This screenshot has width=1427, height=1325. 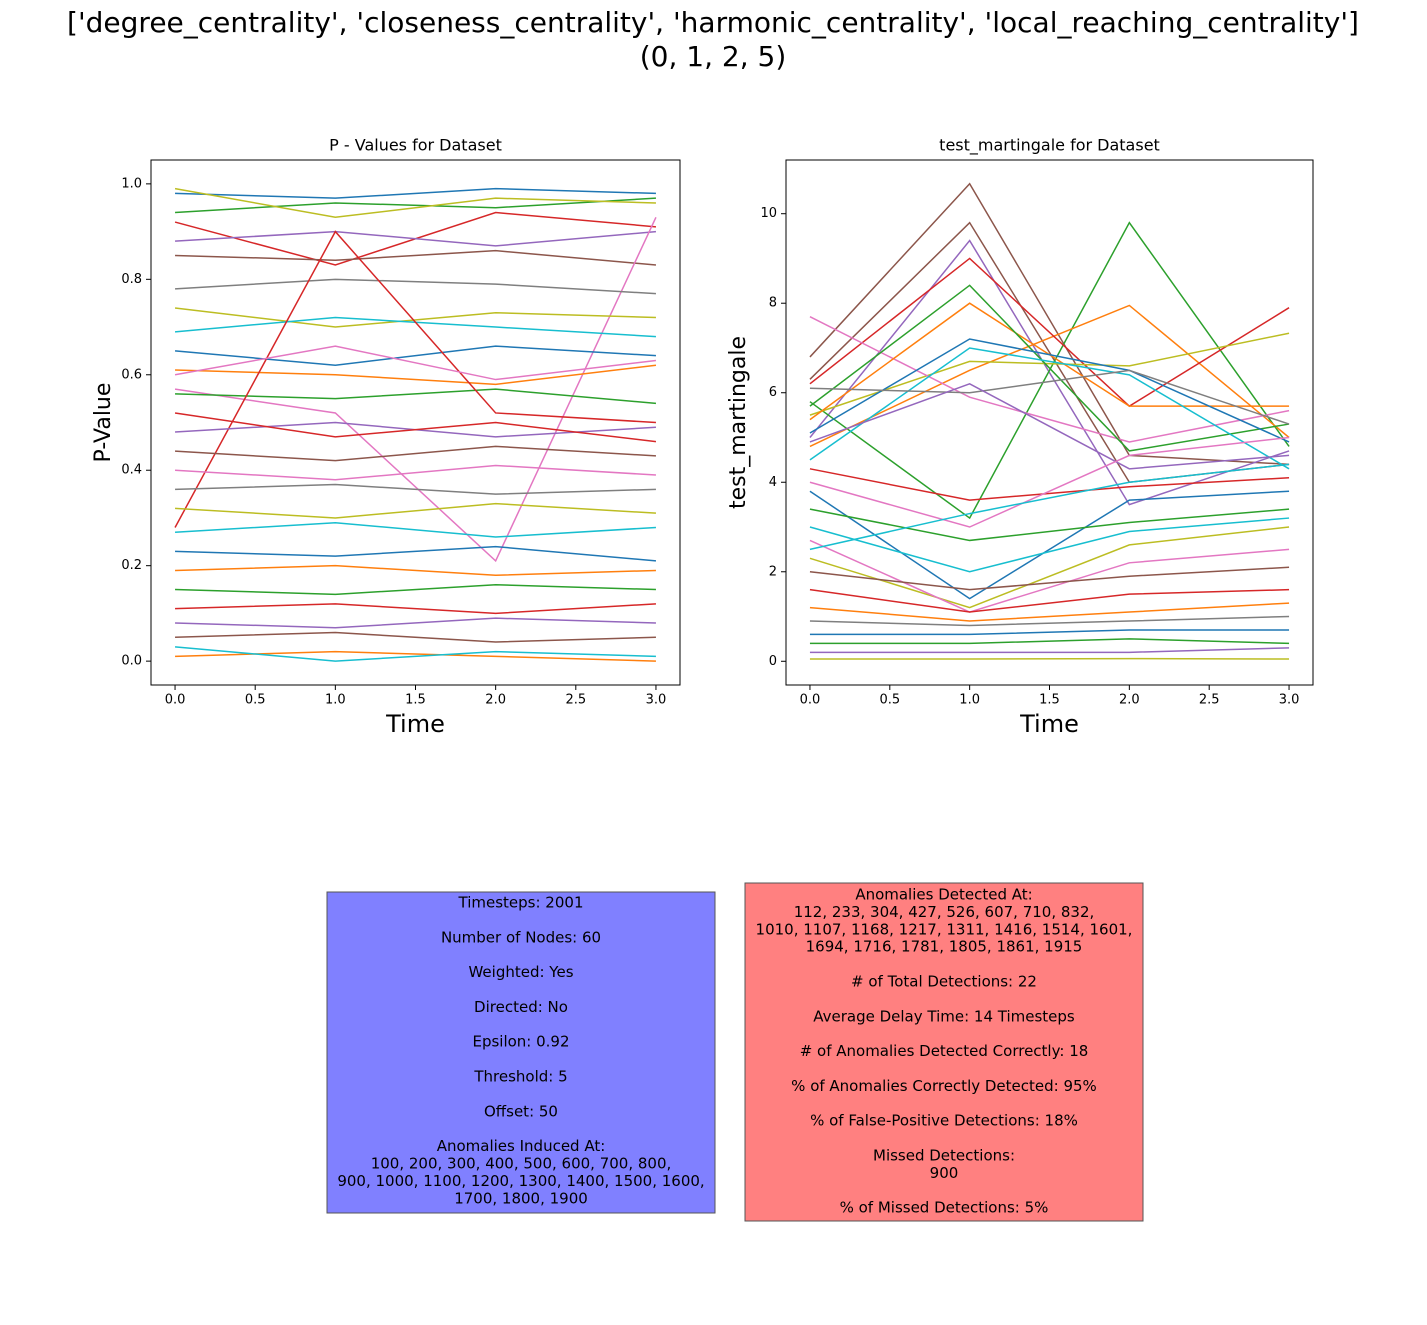 What do you see at coordinates (738, 422) in the screenshot?
I see `y-axis-label: test_martingale` at bounding box center [738, 422].